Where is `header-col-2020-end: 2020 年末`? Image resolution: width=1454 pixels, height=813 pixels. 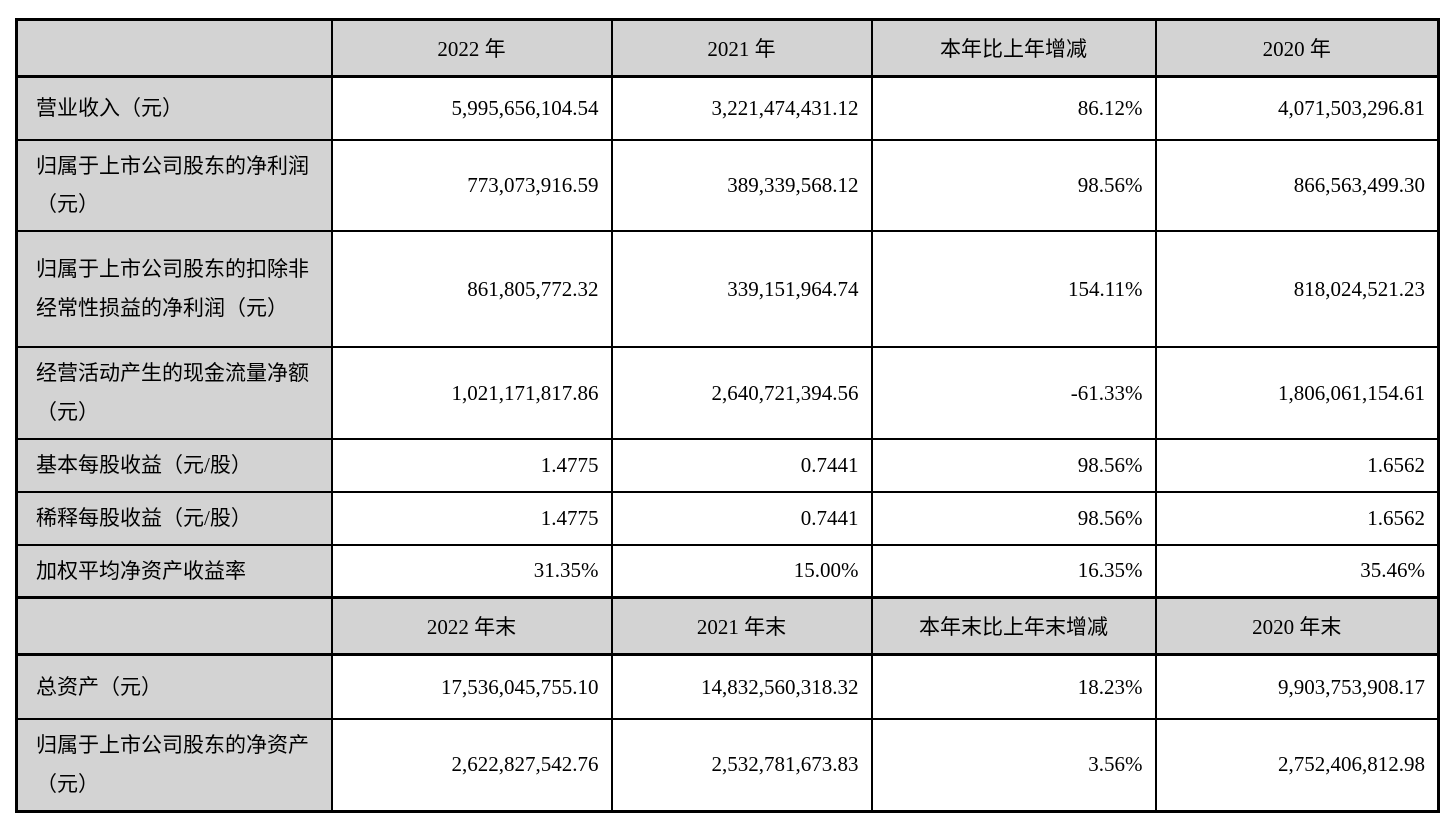
header-col-2020-end: 2020 年末 is located at coordinates (1297, 626).